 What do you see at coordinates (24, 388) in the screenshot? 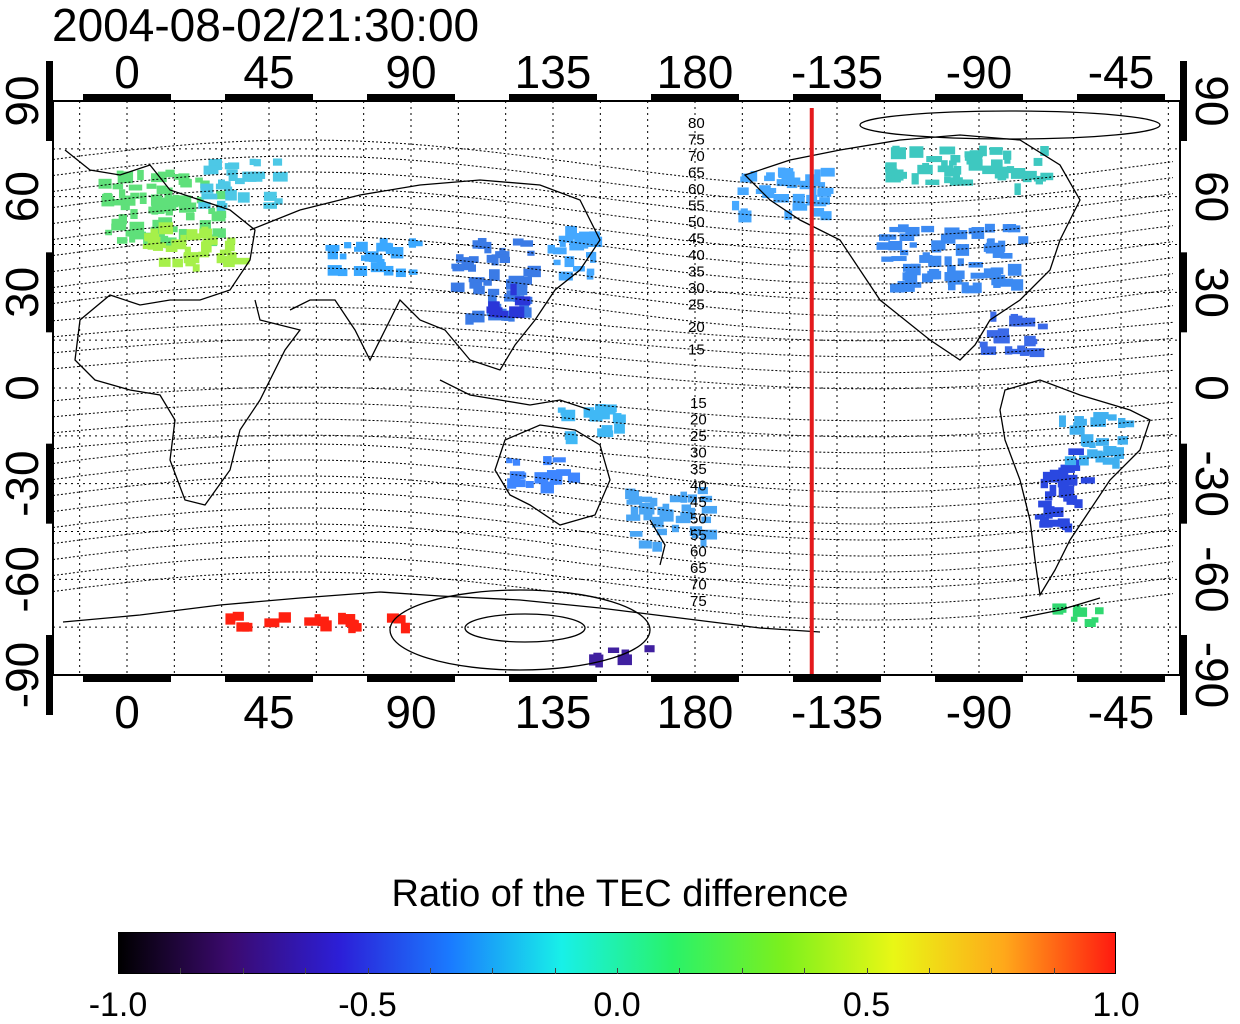
I see `lat-label-left: 0` at bounding box center [24, 388].